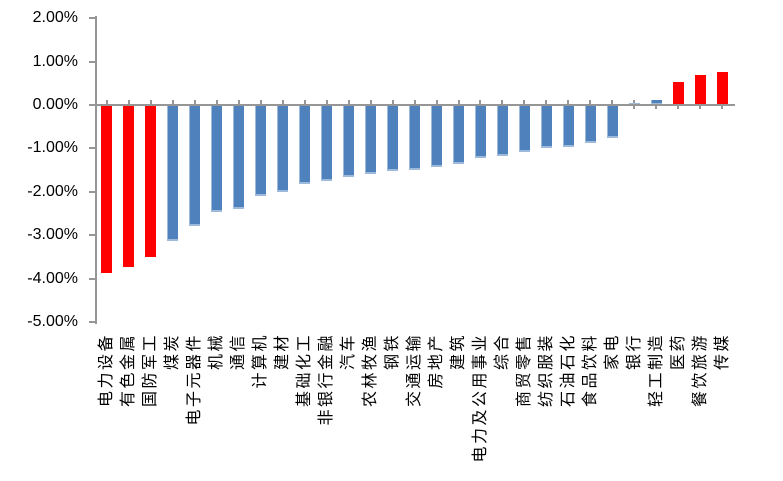 Image resolution: width=783 pixels, height=481 pixels. Describe the element at coordinates (480, 398) in the screenshot. I see `x-axis-label: 电力及公用事业` at that location.